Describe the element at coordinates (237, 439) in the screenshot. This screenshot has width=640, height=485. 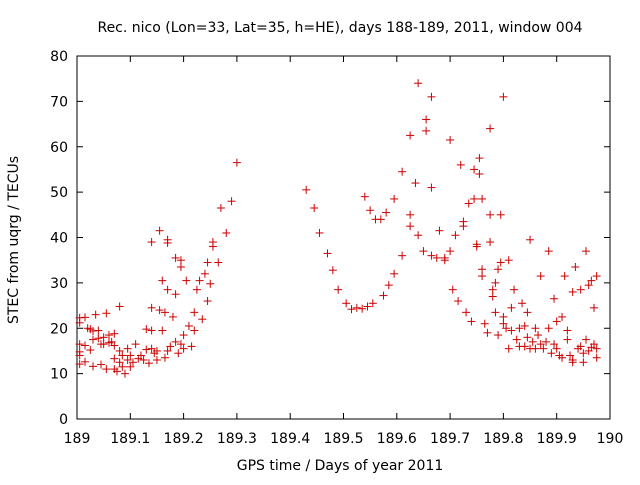
I see `x-tick-label: 189.3` at that location.